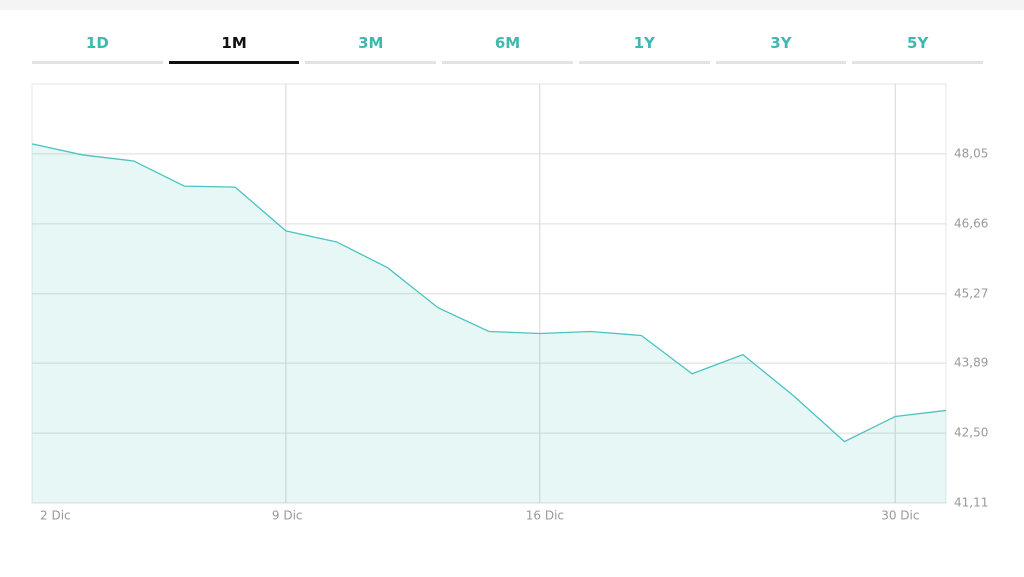  What do you see at coordinates (287, 516) in the screenshot?
I see `x-tick-label: 9 Dic` at bounding box center [287, 516].